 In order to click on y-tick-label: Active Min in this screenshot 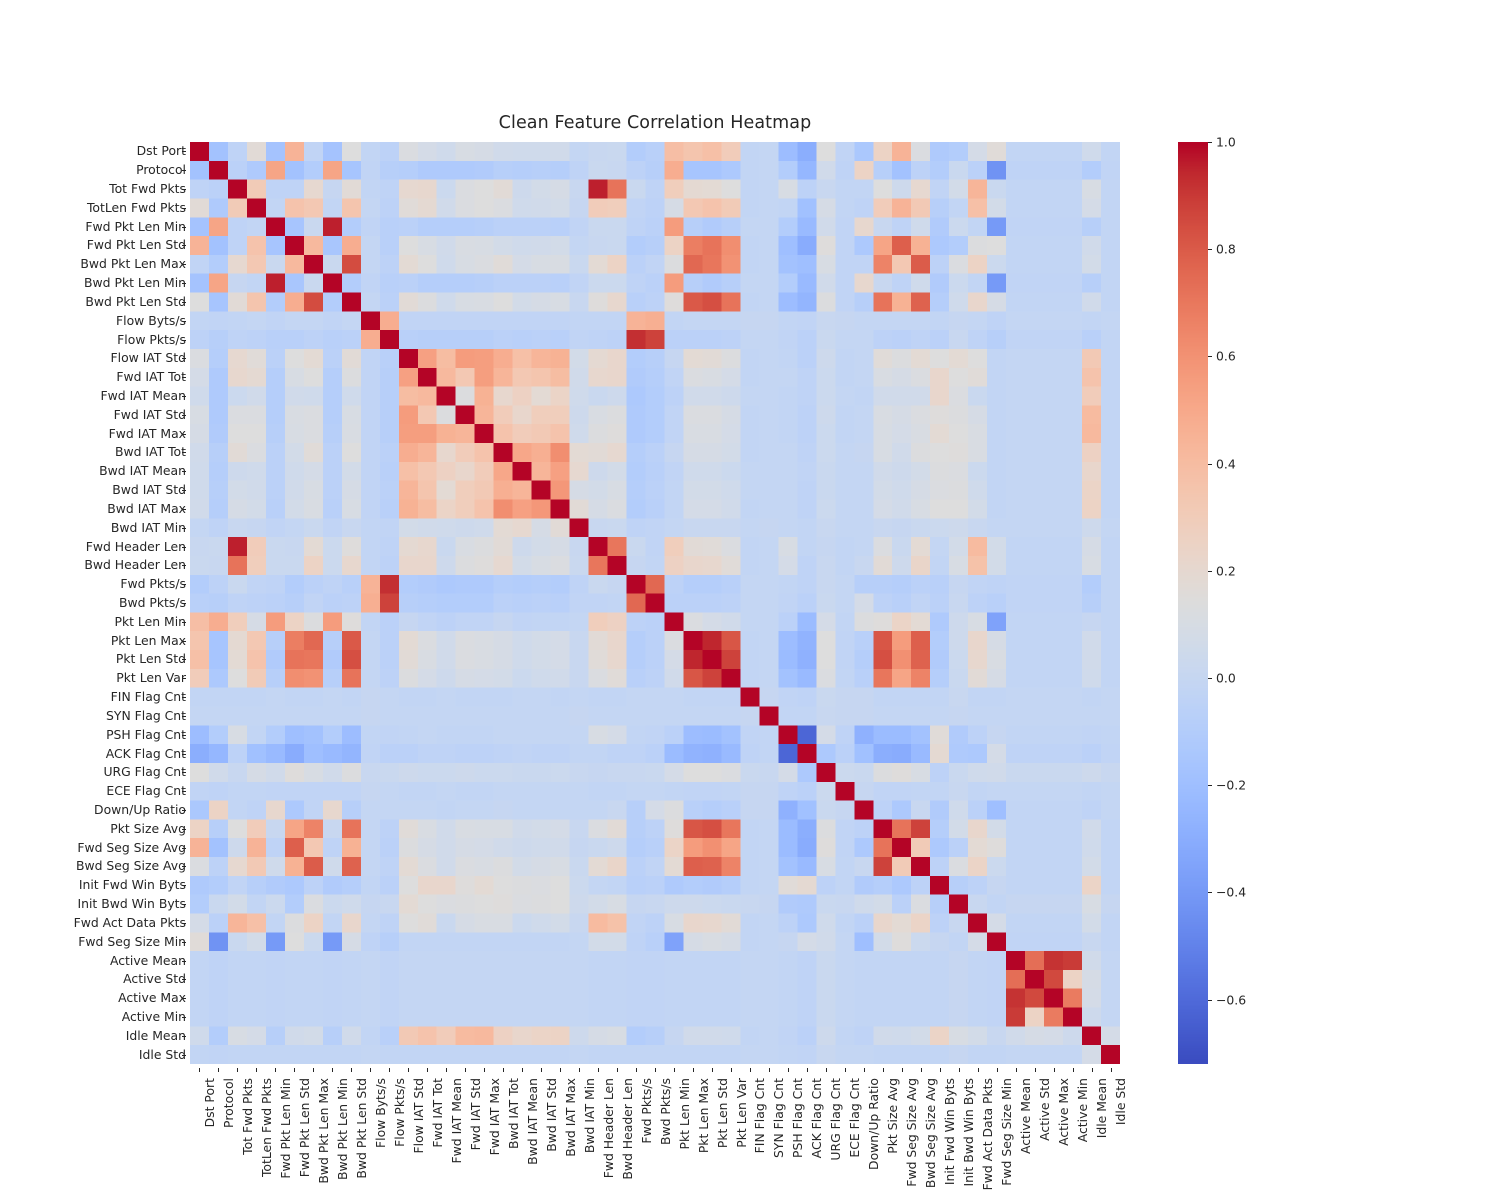, I will do `click(153, 1016)`.